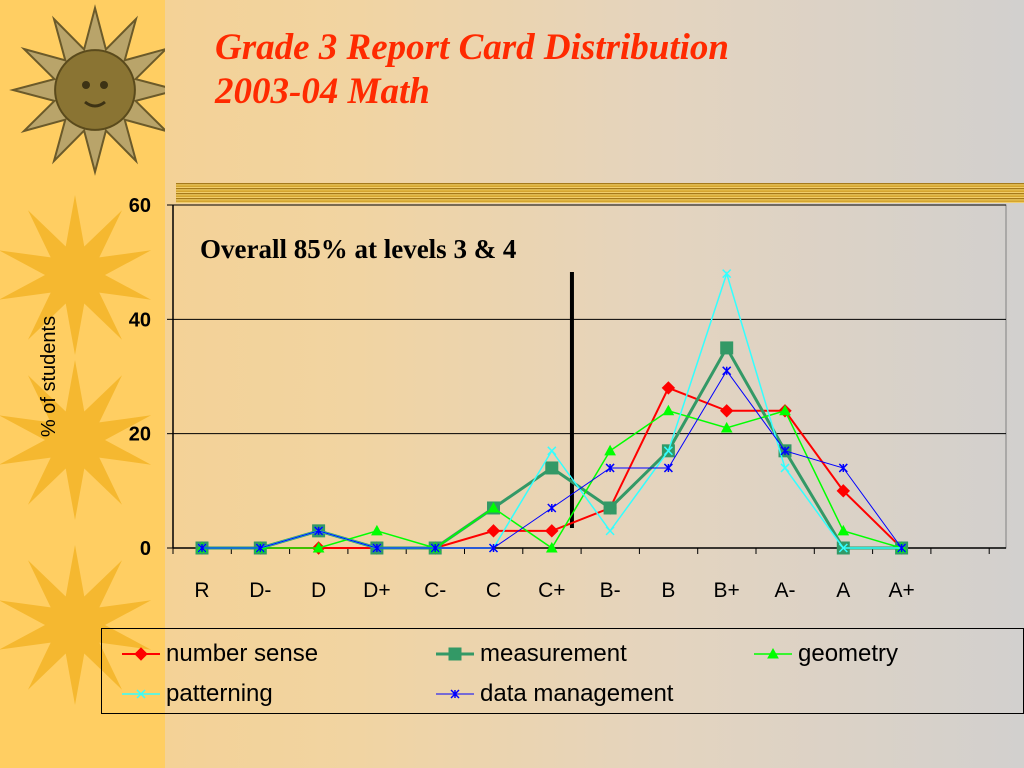  Describe the element at coordinates (577, 693) in the screenshot. I see `legend-label: data management` at that location.